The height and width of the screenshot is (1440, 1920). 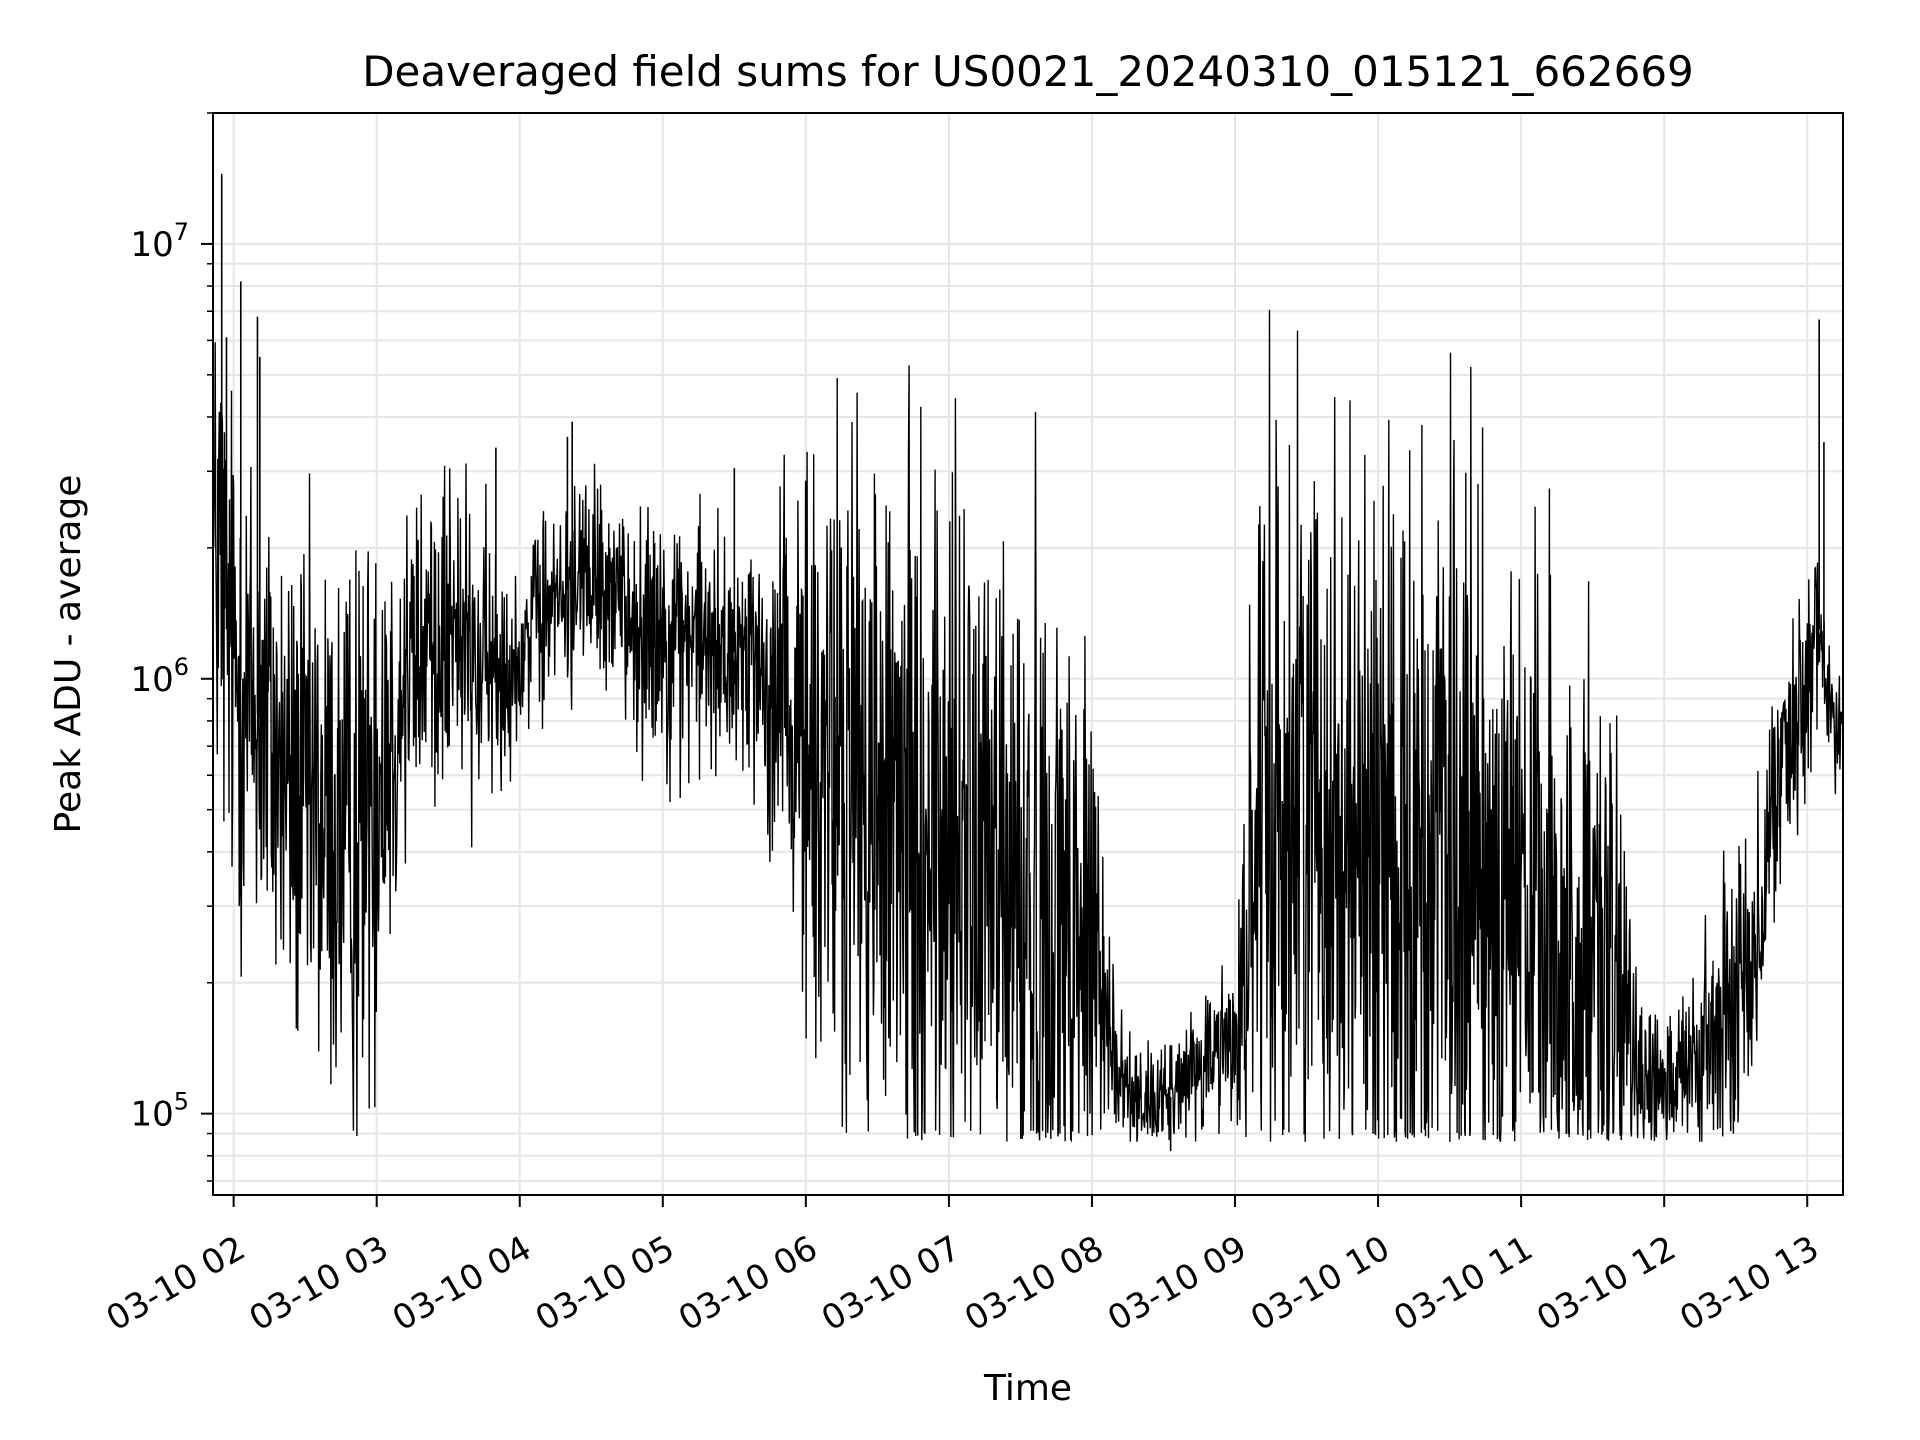 What do you see at coordinates (159, 676) in the screenshot?
I see `y-tick-label: 10⁶` at bounding box center [159, 676].